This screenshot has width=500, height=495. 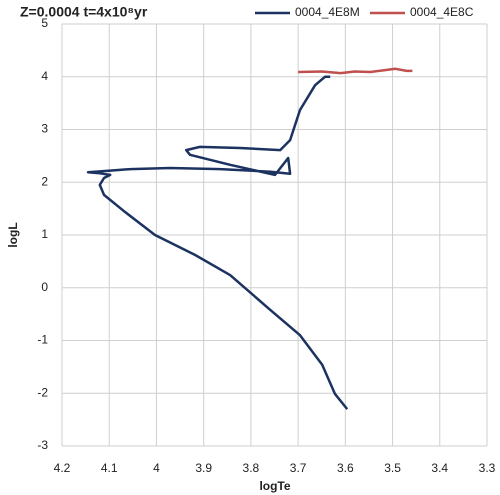 What do you see at coordinates (327, 12) in the screenshot?
I see `legend-label: 0004_4E8M` at bounding box center [327, 12].